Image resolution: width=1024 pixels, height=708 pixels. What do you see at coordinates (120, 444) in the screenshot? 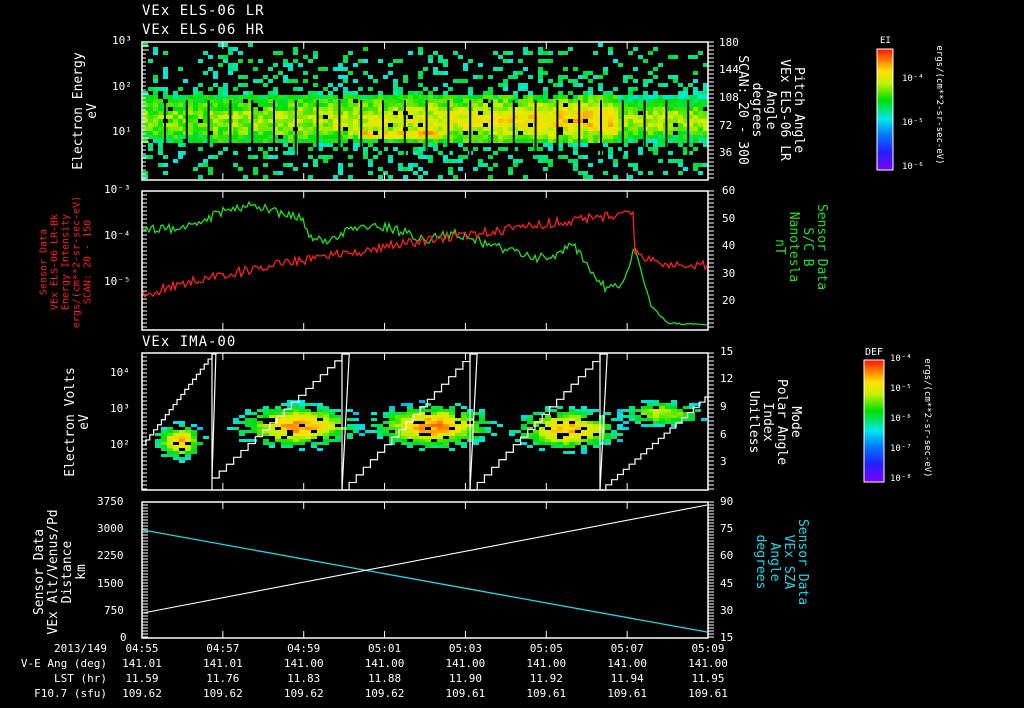
I see `ima-ytick: 10²` at bounding box center [120, 444].